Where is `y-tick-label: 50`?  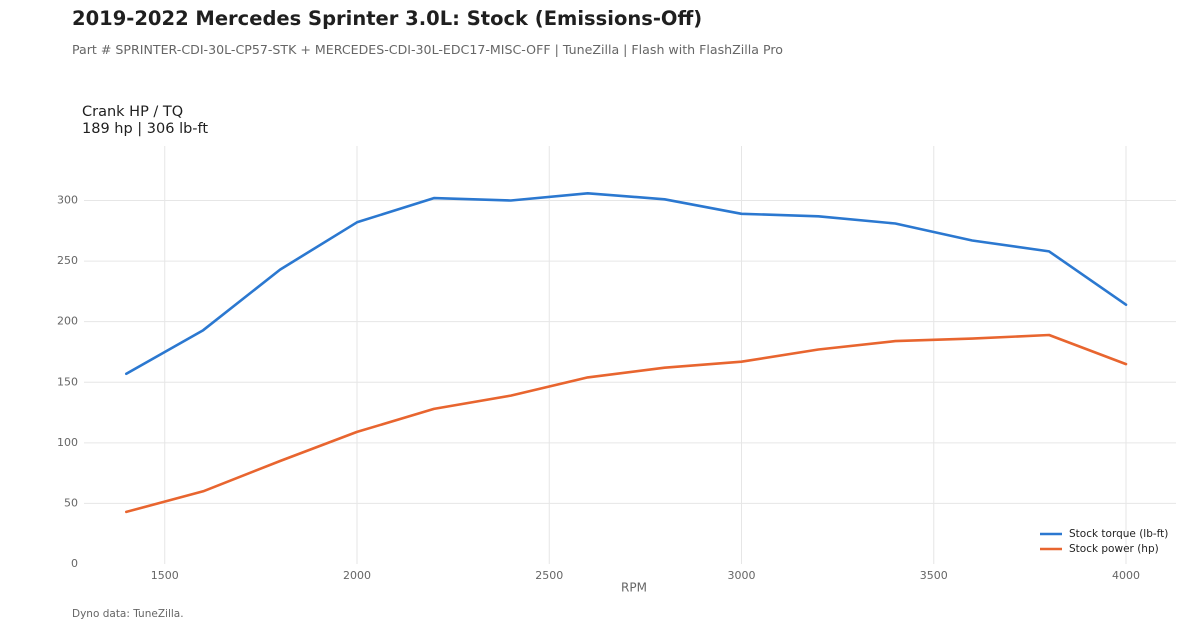
y-tick-label: 50 is located at coordinates (71, 502).